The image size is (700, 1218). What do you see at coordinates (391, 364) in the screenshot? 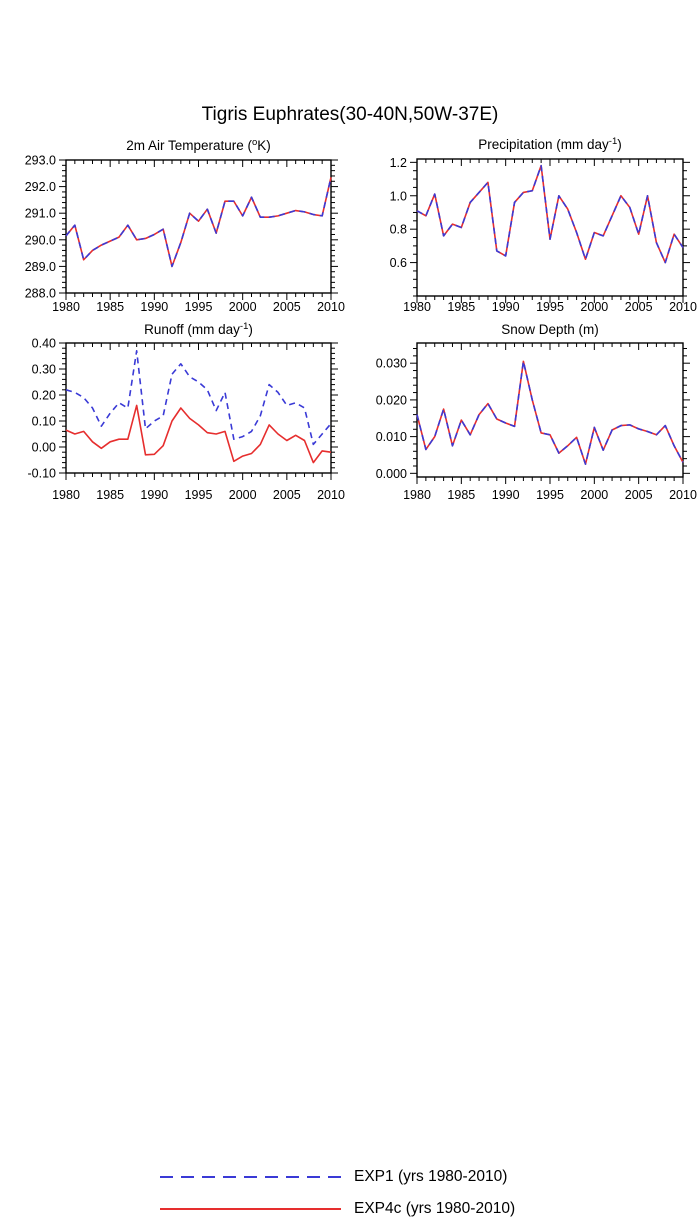
I see `y-tick-label: 0.030` at bounding box center [391, 364].